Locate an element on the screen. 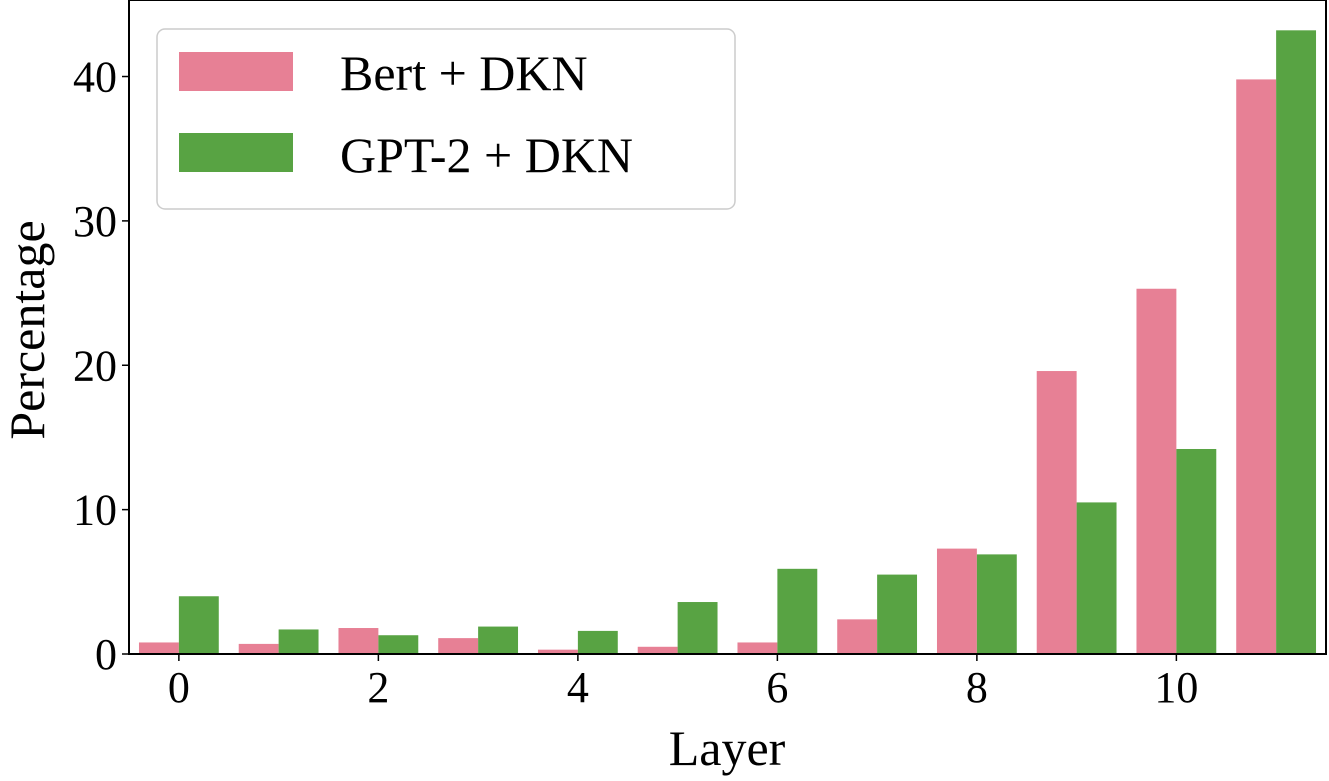 The image size is (1329, 781). legend-label-bert: Bert + DKN is located at coordinates (464, 73).